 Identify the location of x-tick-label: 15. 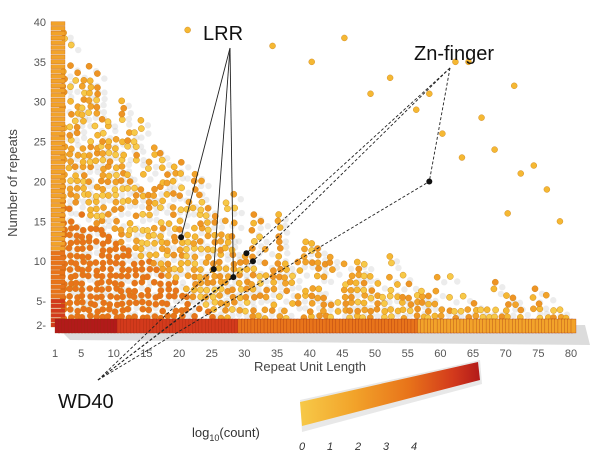
(146, 354).